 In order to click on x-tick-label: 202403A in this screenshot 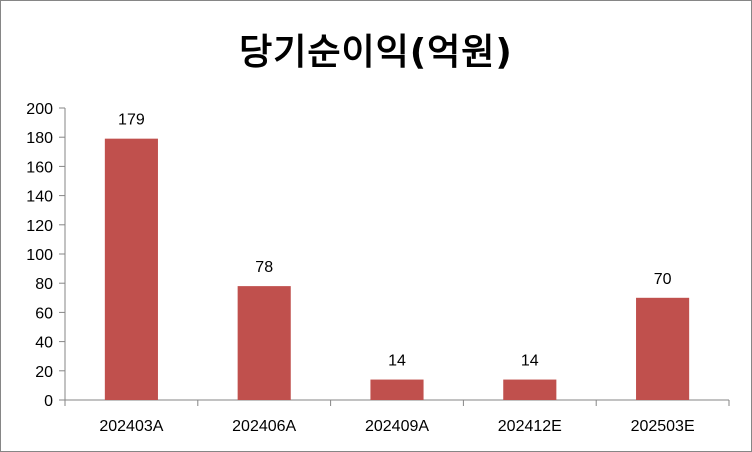, I will do `click(131, 426)`.